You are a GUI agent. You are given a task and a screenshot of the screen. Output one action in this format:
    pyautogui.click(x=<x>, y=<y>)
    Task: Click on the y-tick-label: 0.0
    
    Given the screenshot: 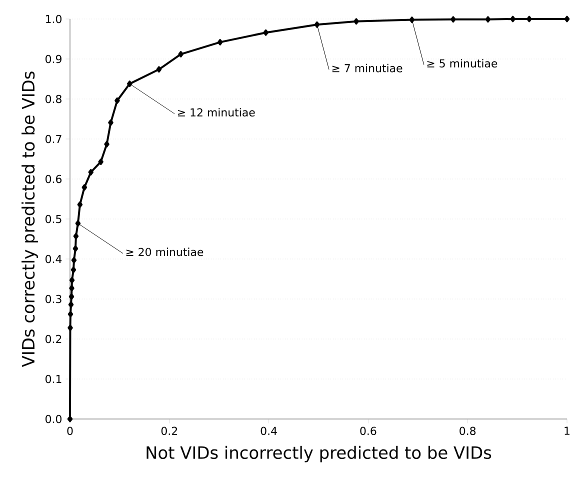 What is the action you would take?
    pyautogui.click(x=54, y=419)
    